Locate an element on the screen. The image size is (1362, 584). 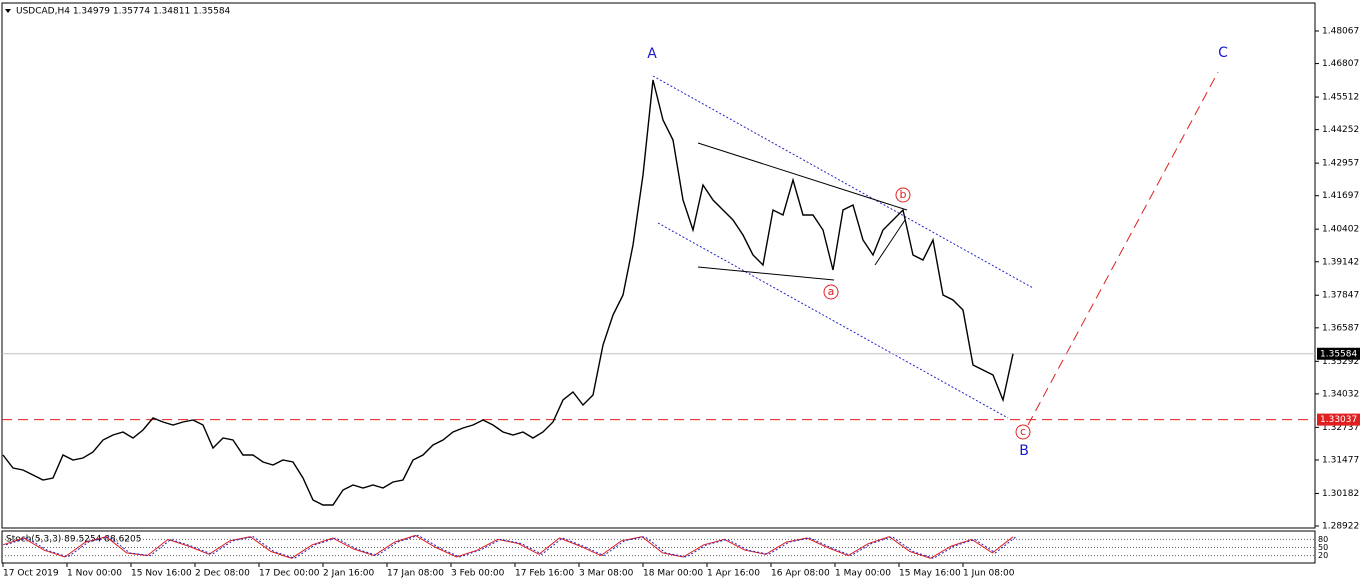
stoch-line is located at coordinates (508, 546).